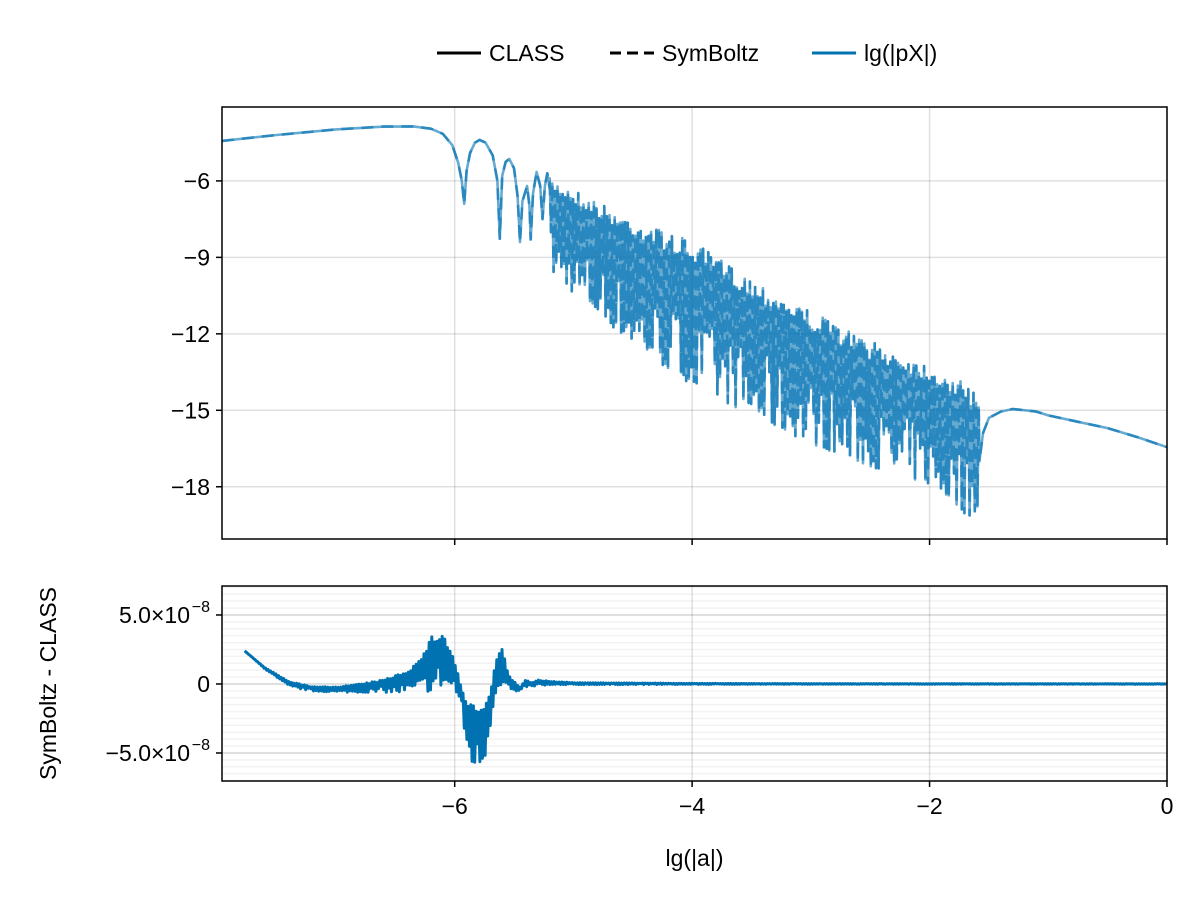 The image size is (1200, 905). What do you see at coordinates (1167, 806) in the screenshot?
I see `x-tick-label: 0` at bounding box center [1167, 806].